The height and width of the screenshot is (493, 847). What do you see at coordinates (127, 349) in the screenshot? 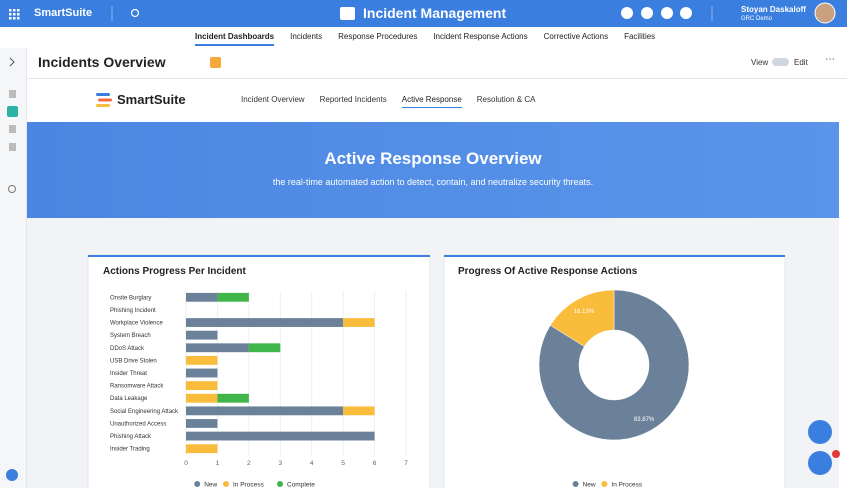
I see `y-tick-label: DDoS Attack` at bounding box center [127, 349].